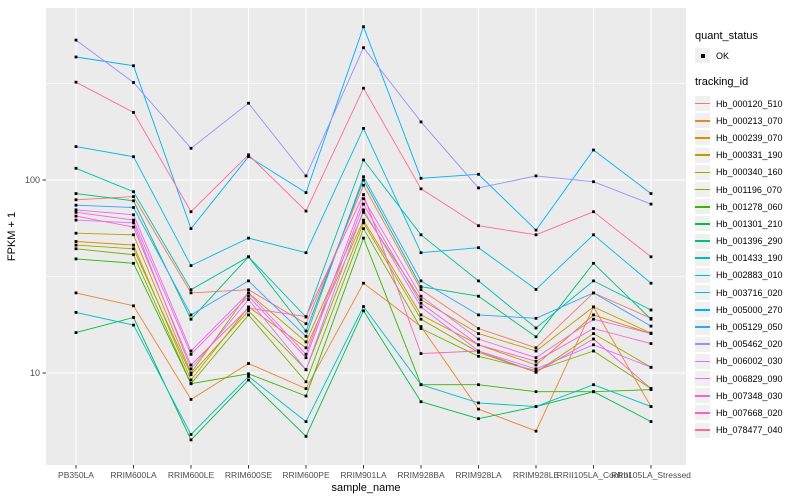  Describe the element at coordinates (723, 55) in the screenshot. I see `legend-item-label: OK` at that location.